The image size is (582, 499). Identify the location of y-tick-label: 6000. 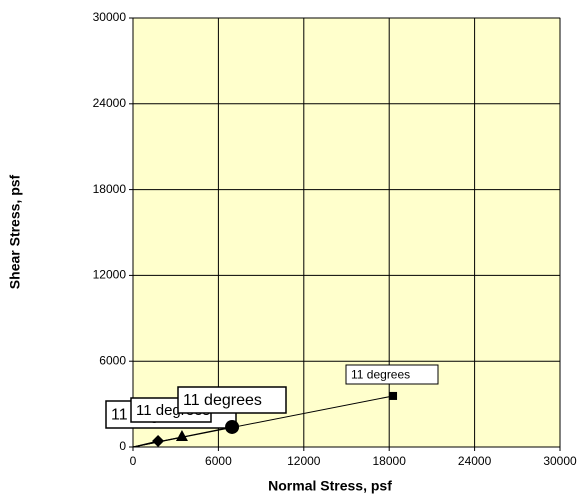
(112, 360).